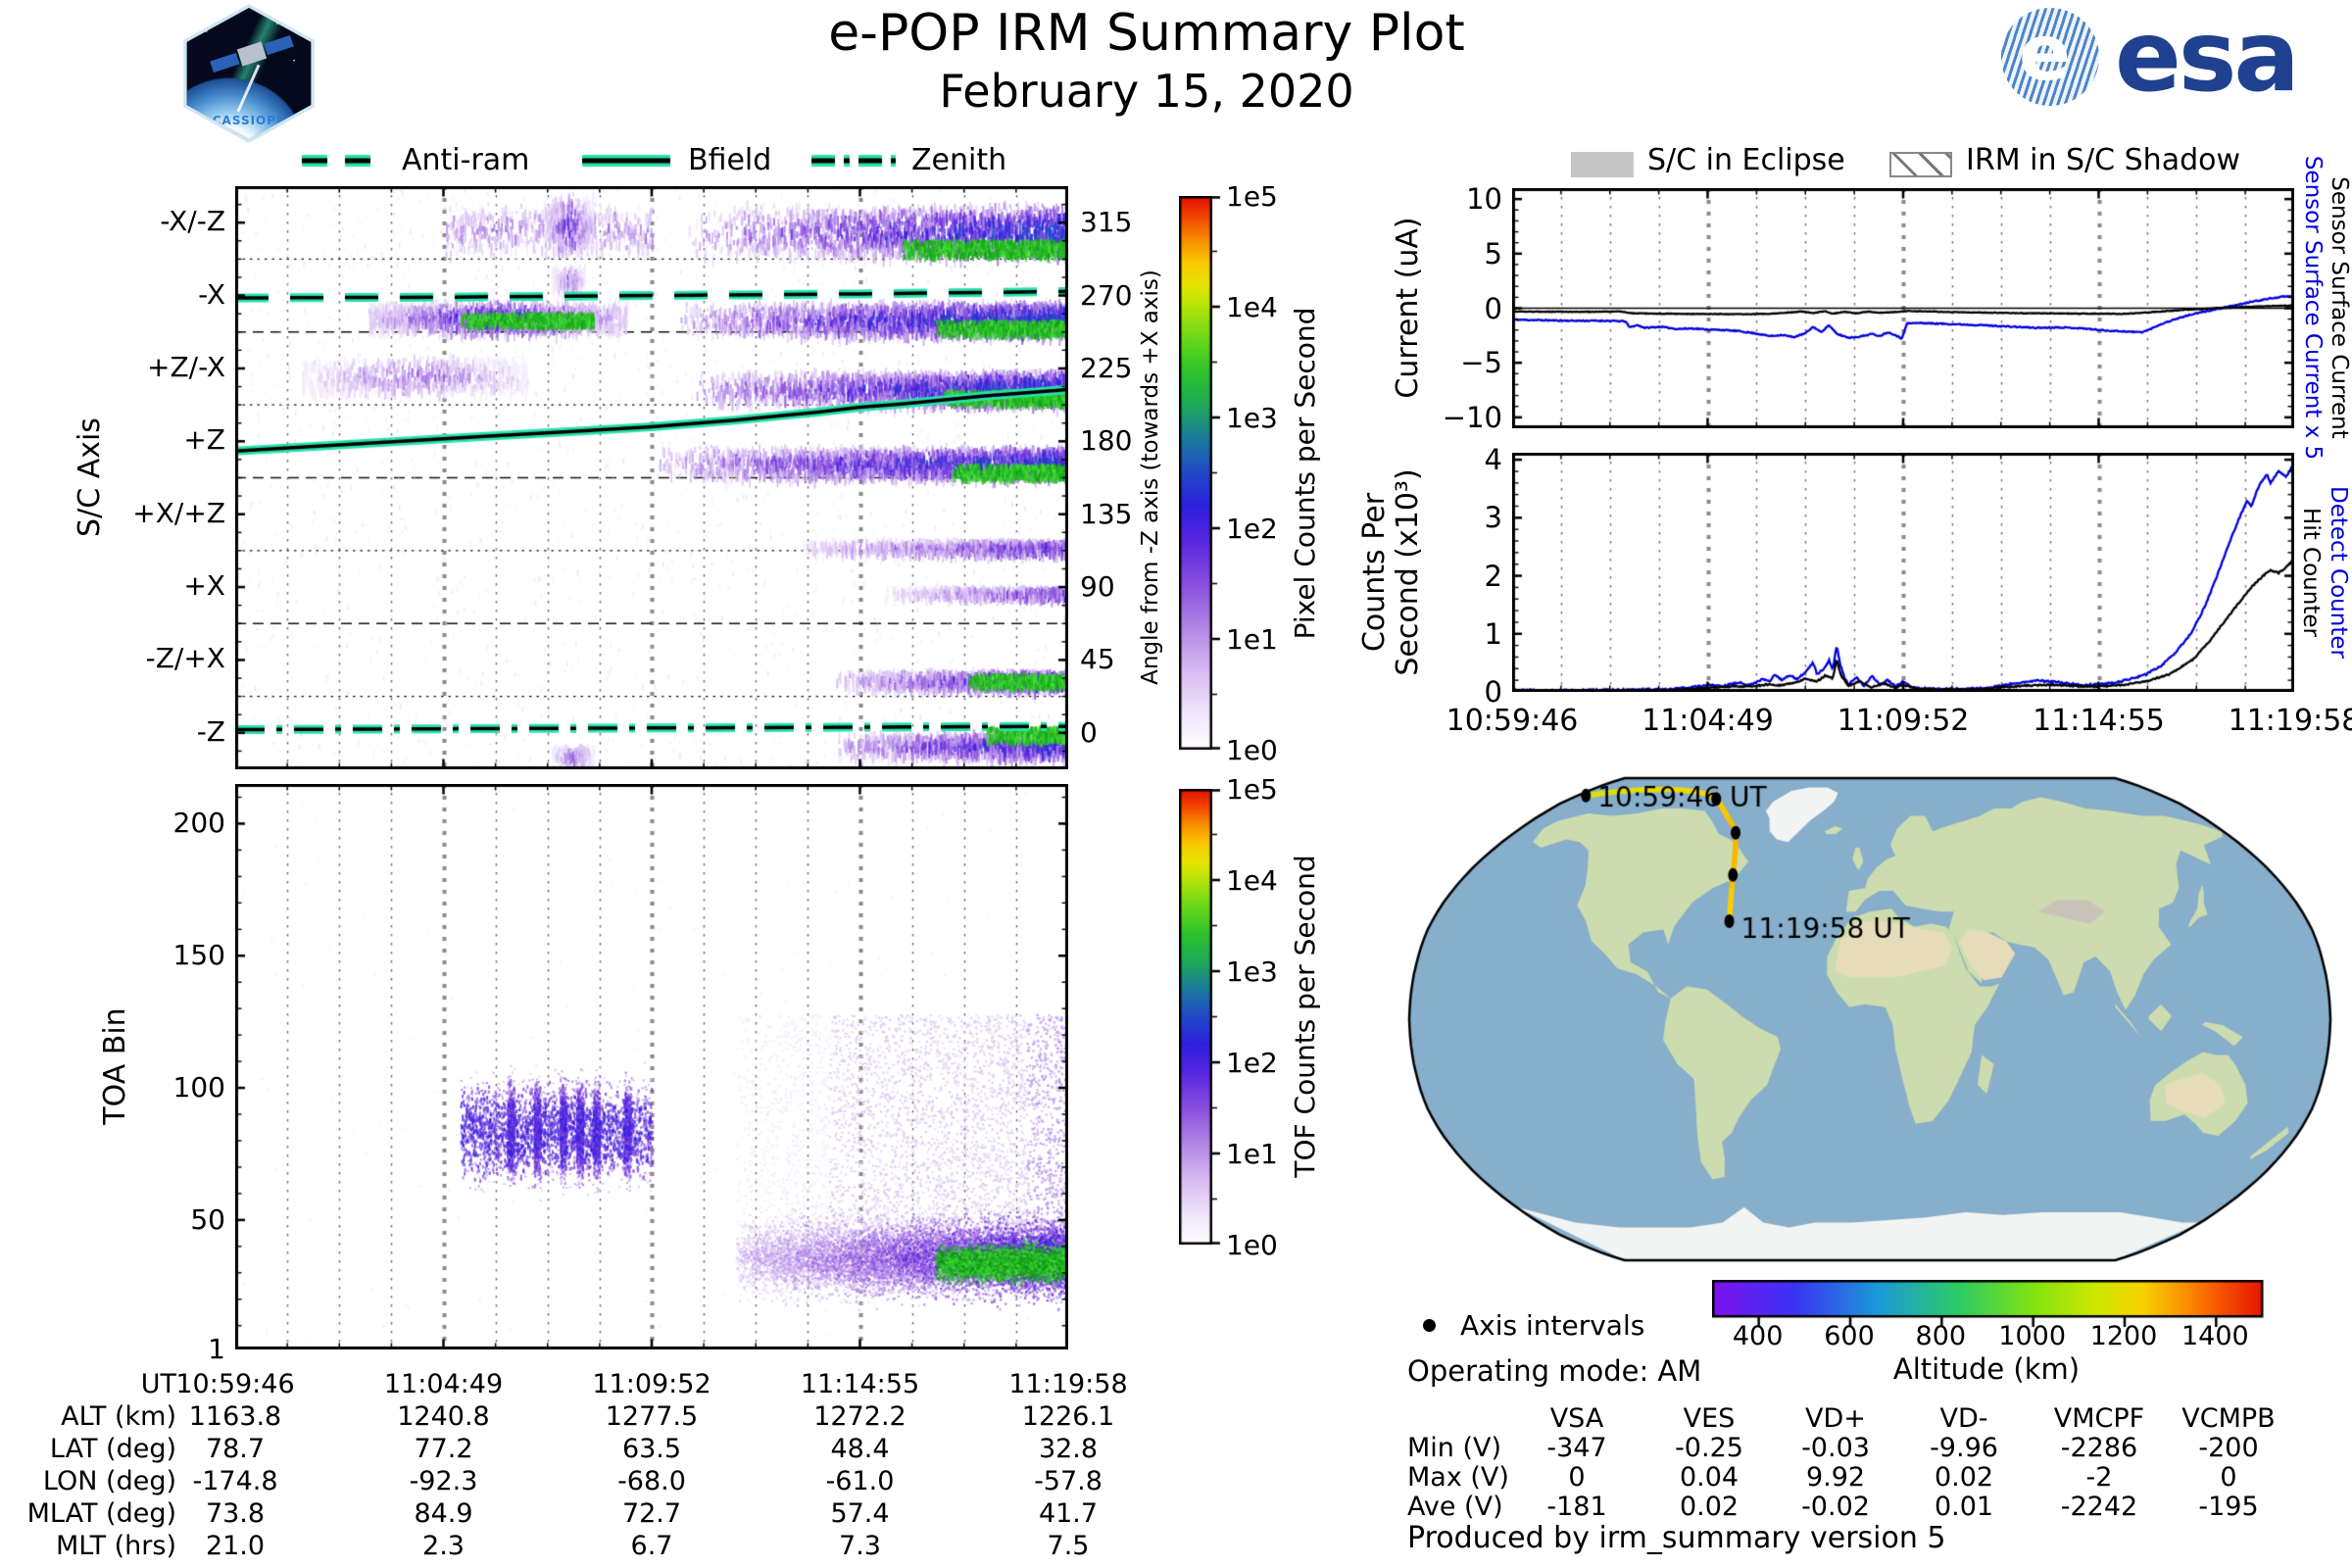  I want to click on altitude-tick: 800, so click(1941, 1336).